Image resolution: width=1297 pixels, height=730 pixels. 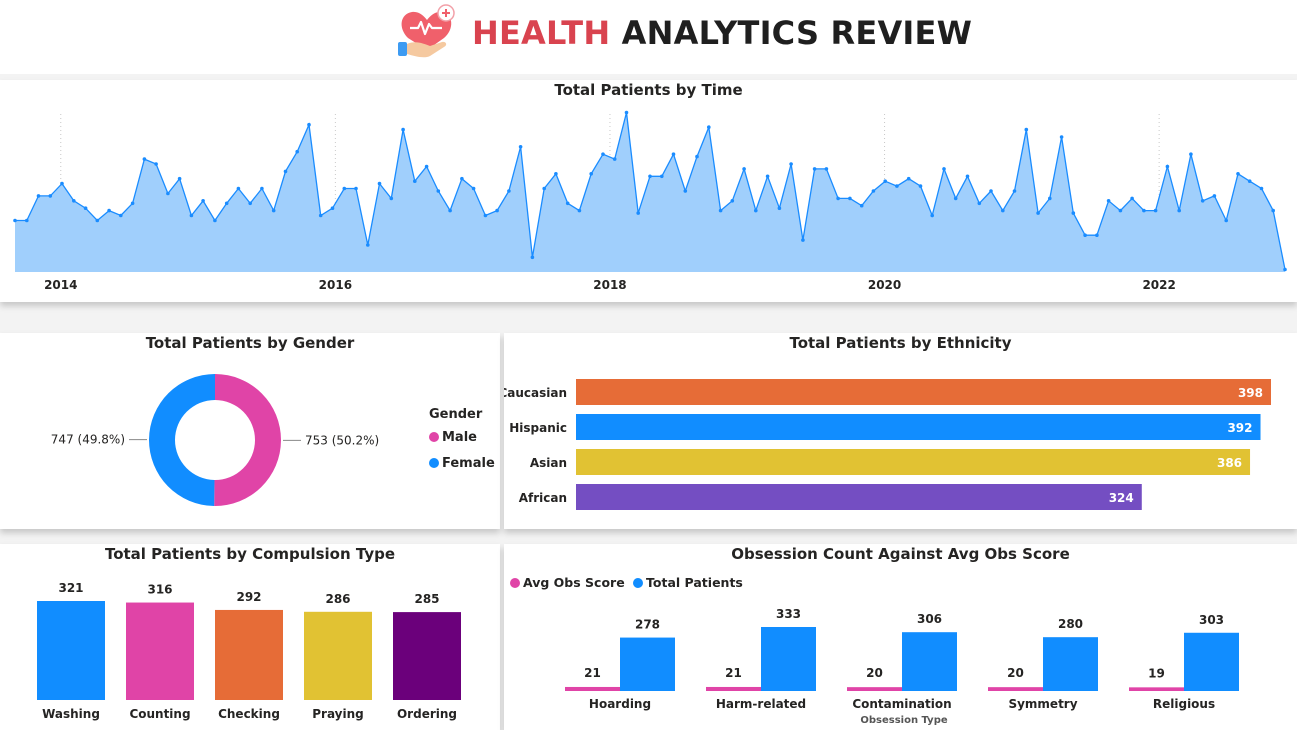 I want to click on legend-item-total-patients: Total Patients, so click(x=688, y=582).